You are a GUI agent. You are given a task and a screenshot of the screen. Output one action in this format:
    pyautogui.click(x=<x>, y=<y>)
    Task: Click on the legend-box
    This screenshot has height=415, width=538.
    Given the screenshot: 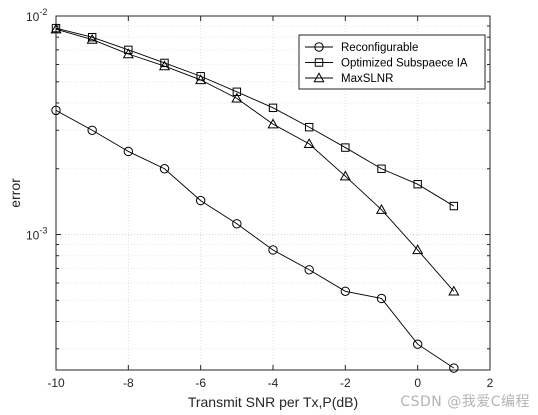 What is the action you would take?
    pyautogui.click(x=392, y=62)
    